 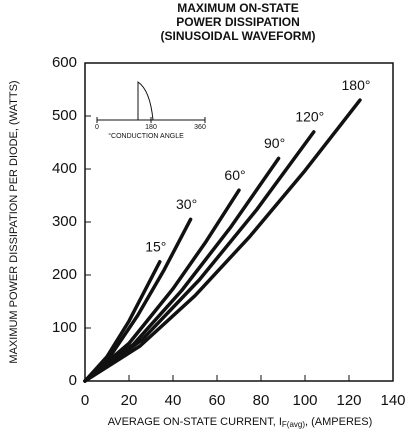 What do you see at coordinates (64, 274) in the screenshot?
I see `y-tick-label: 200` at bounding box center [64, 274].